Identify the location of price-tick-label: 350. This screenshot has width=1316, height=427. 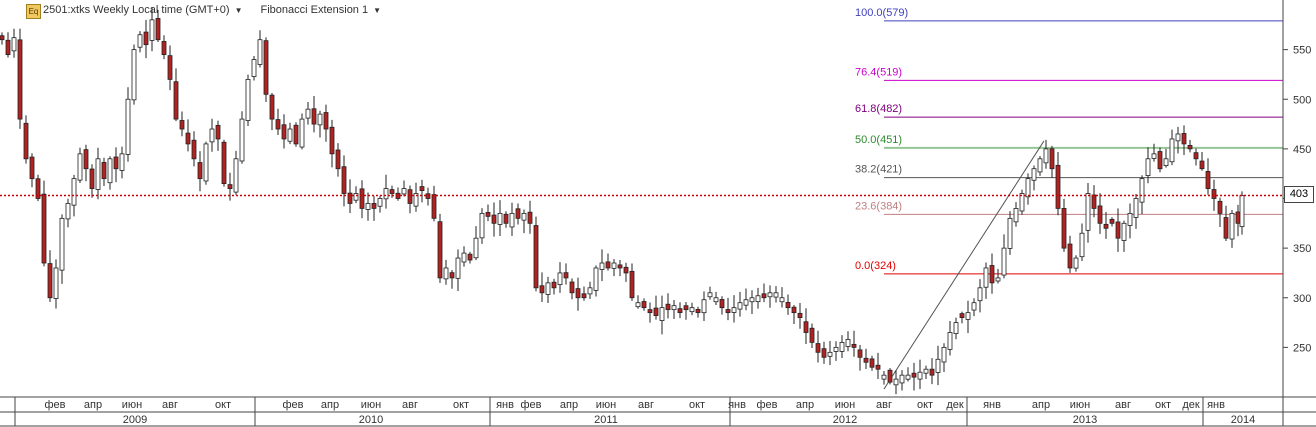
(1302, 249).